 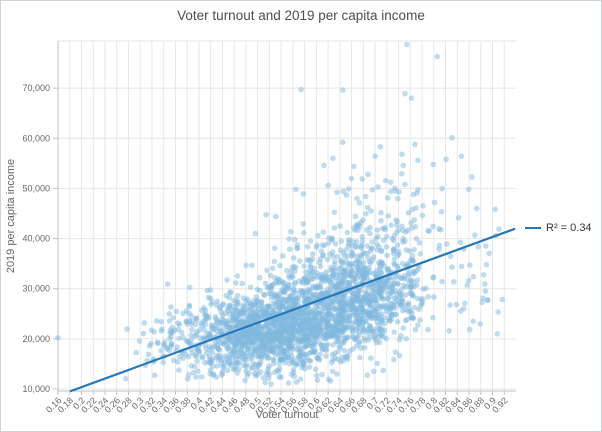 I want to click on chart-title: Voter turnout and 2019 per capita income, so click(x=301, y=15).